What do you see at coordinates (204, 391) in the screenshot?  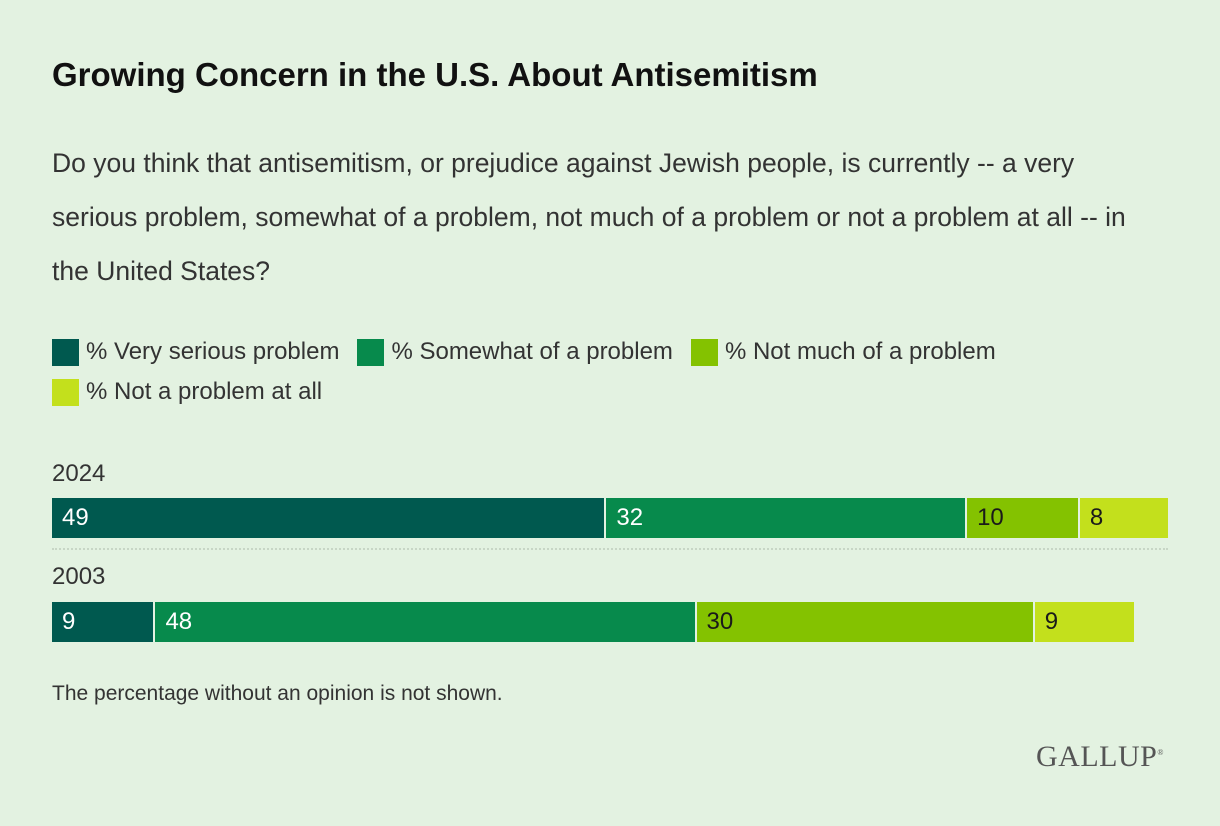 I see `legend-label: % Not a problem at all` at bounding box center [204, 391].